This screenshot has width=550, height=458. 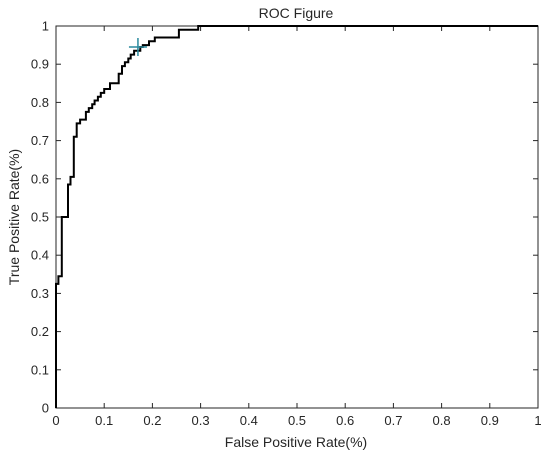 What do you see at coordinates (40, 293) in the screenshot?
I see `y-tick-label: 0.3` at bounding box center [40, 293].